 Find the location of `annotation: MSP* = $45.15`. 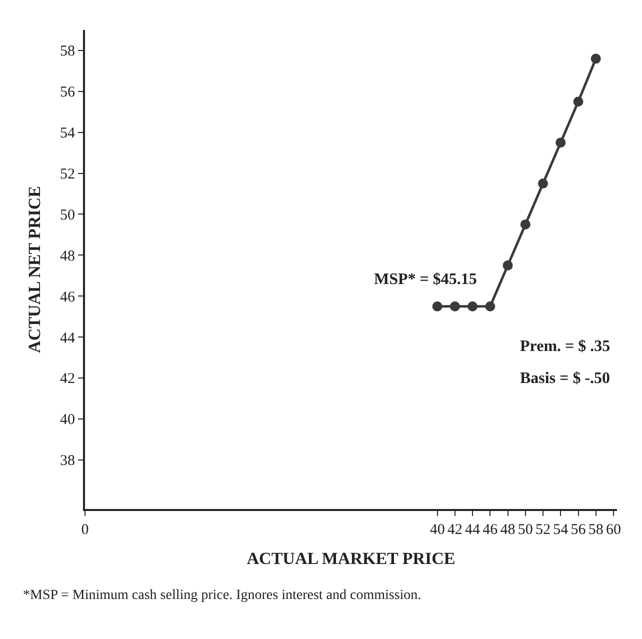

annotation: MSP* = $45.15 is located at coordinates (425, 279).